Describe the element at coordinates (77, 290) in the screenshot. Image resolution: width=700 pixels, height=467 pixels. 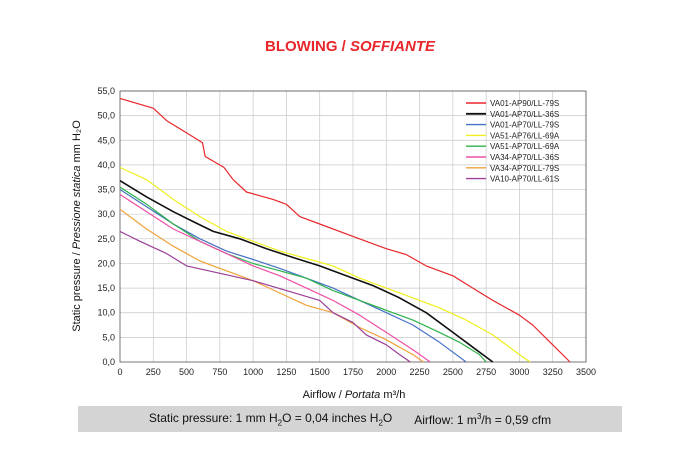
I see `y-axis-label-main: Static pressure /` at that location.